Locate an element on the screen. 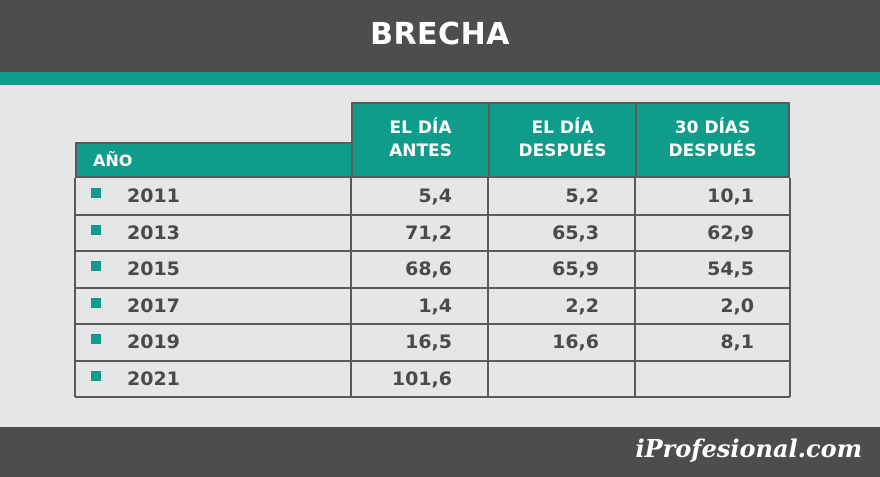  chart-title: BRECHA is located at coordinates (440, 34).